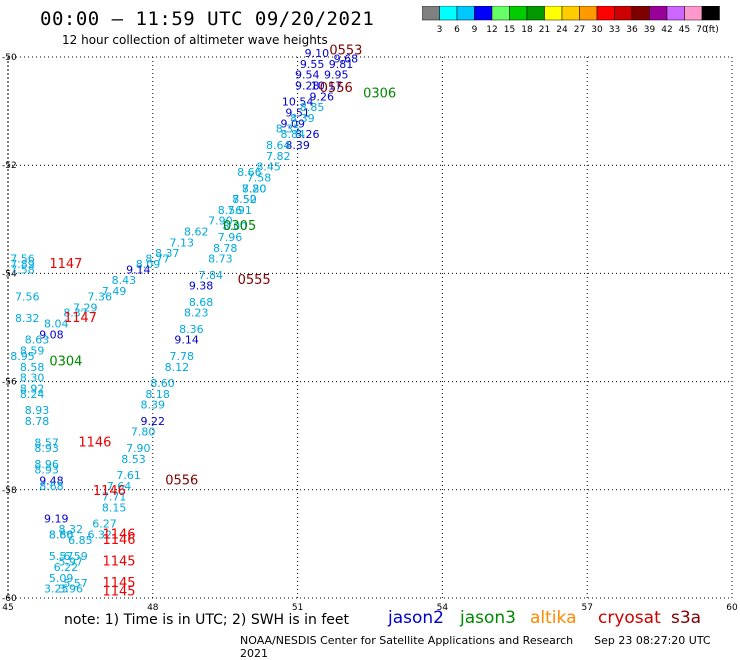 Image resolution: width=740 pixels, height=660 pixels. I want to click on y-tick-label: -60, so click(9, 599).